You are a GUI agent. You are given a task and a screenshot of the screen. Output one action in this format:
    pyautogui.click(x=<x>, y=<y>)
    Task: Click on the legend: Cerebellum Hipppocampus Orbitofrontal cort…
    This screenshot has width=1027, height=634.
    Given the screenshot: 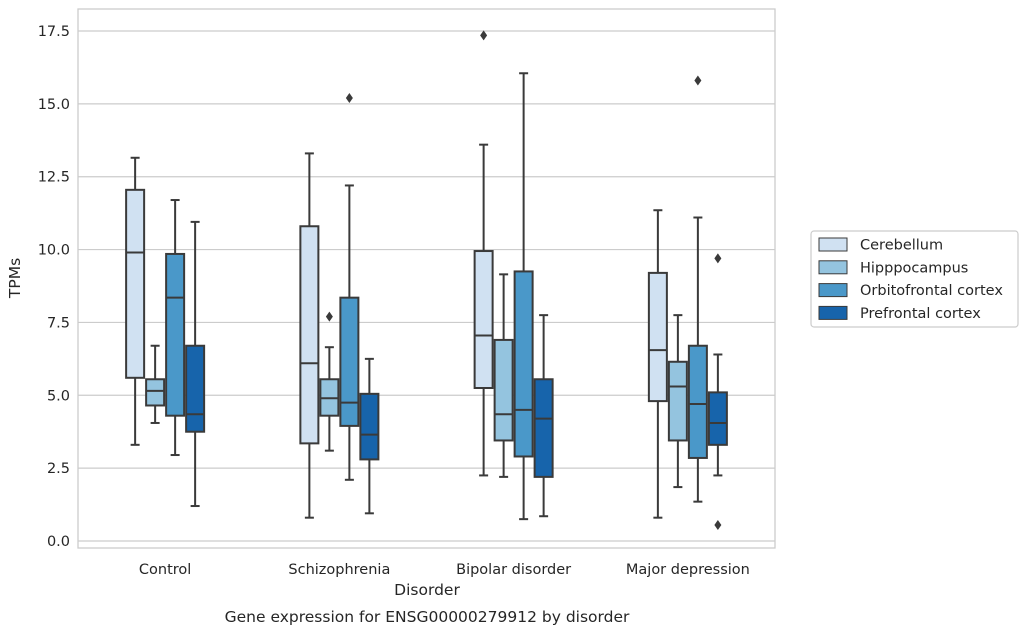 What is the action you would take?
    pyautogui.click(x=914, y=279)
    